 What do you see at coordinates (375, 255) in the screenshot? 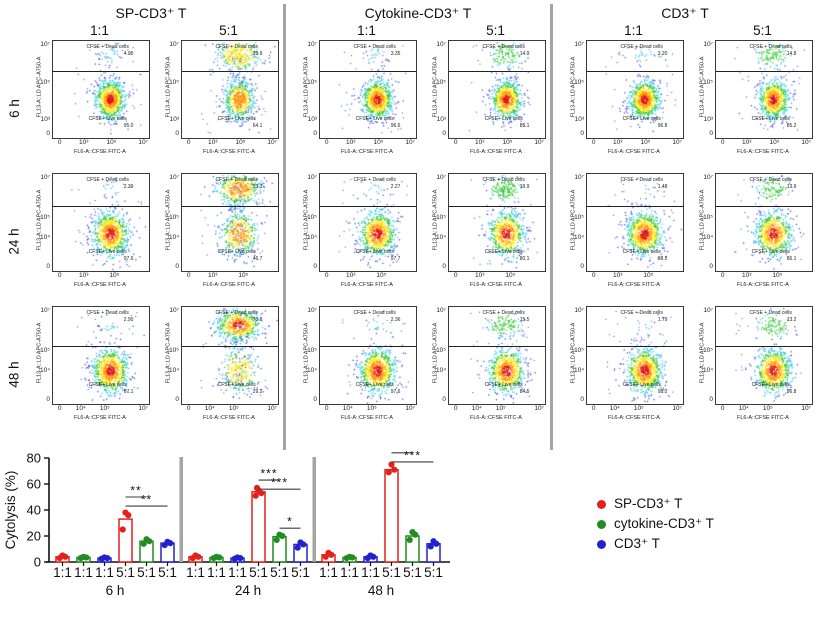
I see `live-gate-annotation: CFSE+ Live cells 97.7` at bounding box center [375, 255].